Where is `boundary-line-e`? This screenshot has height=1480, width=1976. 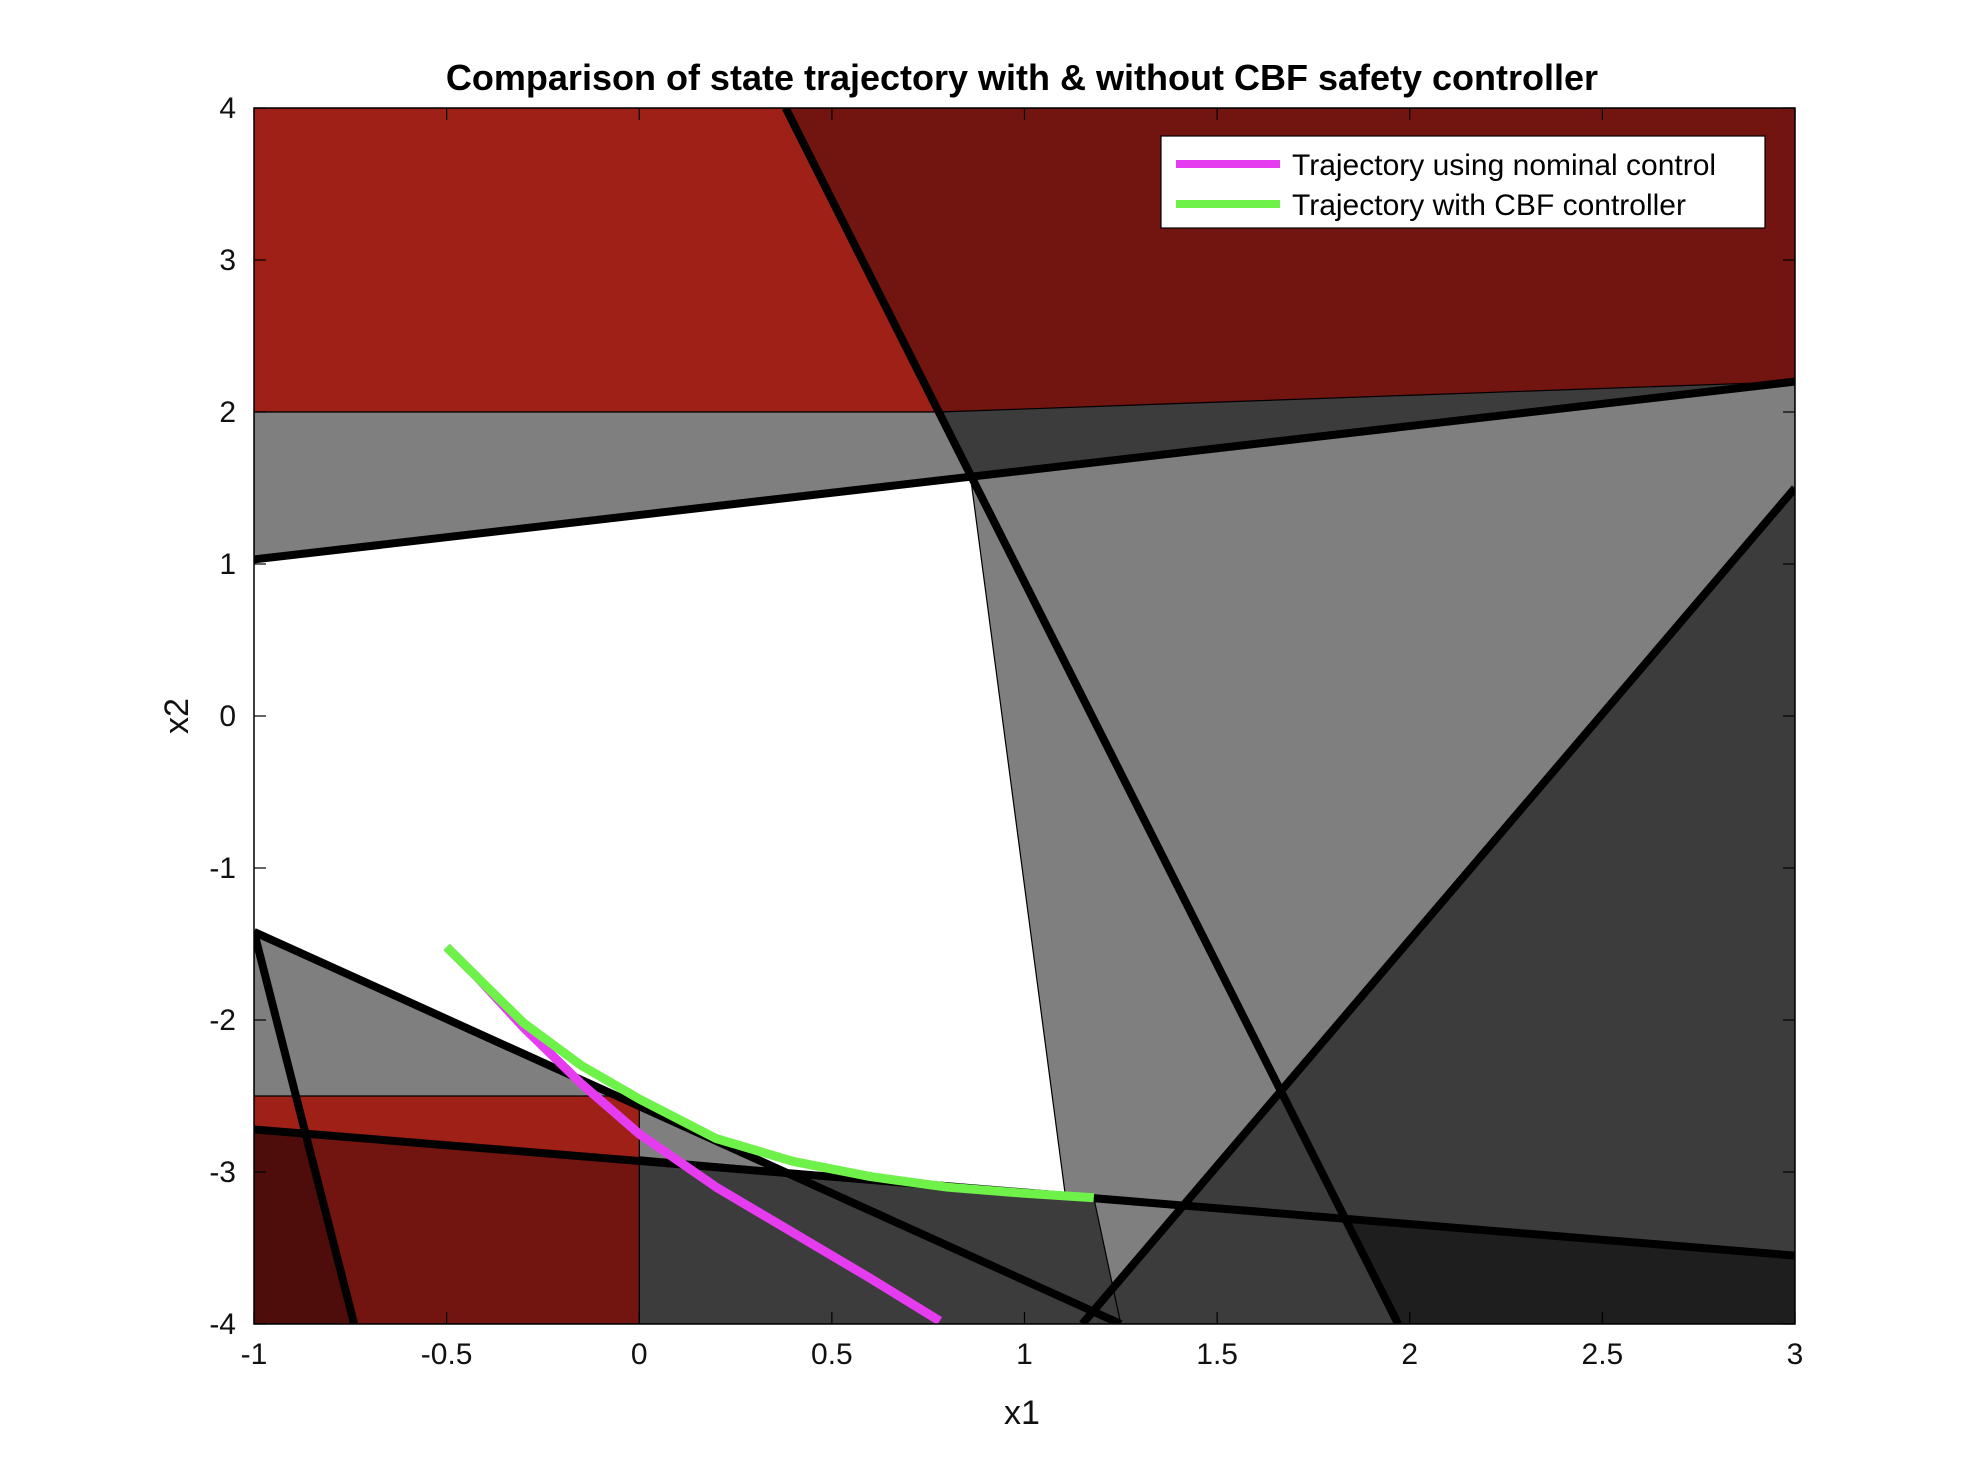 boundary-line-e is located at coordinates (306, 1127).